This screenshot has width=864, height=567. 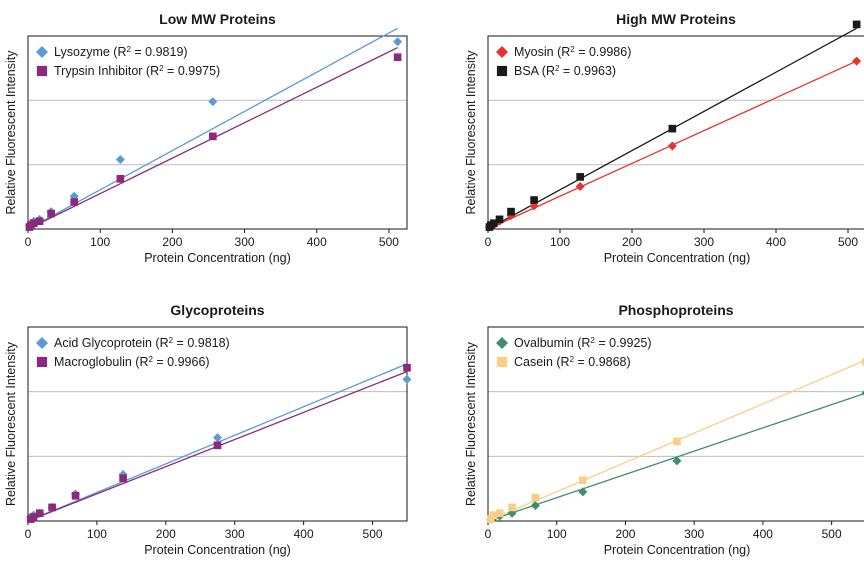 What do you see at coordinates (137, 71) in the screenshot?
I see `legend-entry: Trypsin Inhibitor (R2 = 0.9975)` at bounding box center [137, 71].